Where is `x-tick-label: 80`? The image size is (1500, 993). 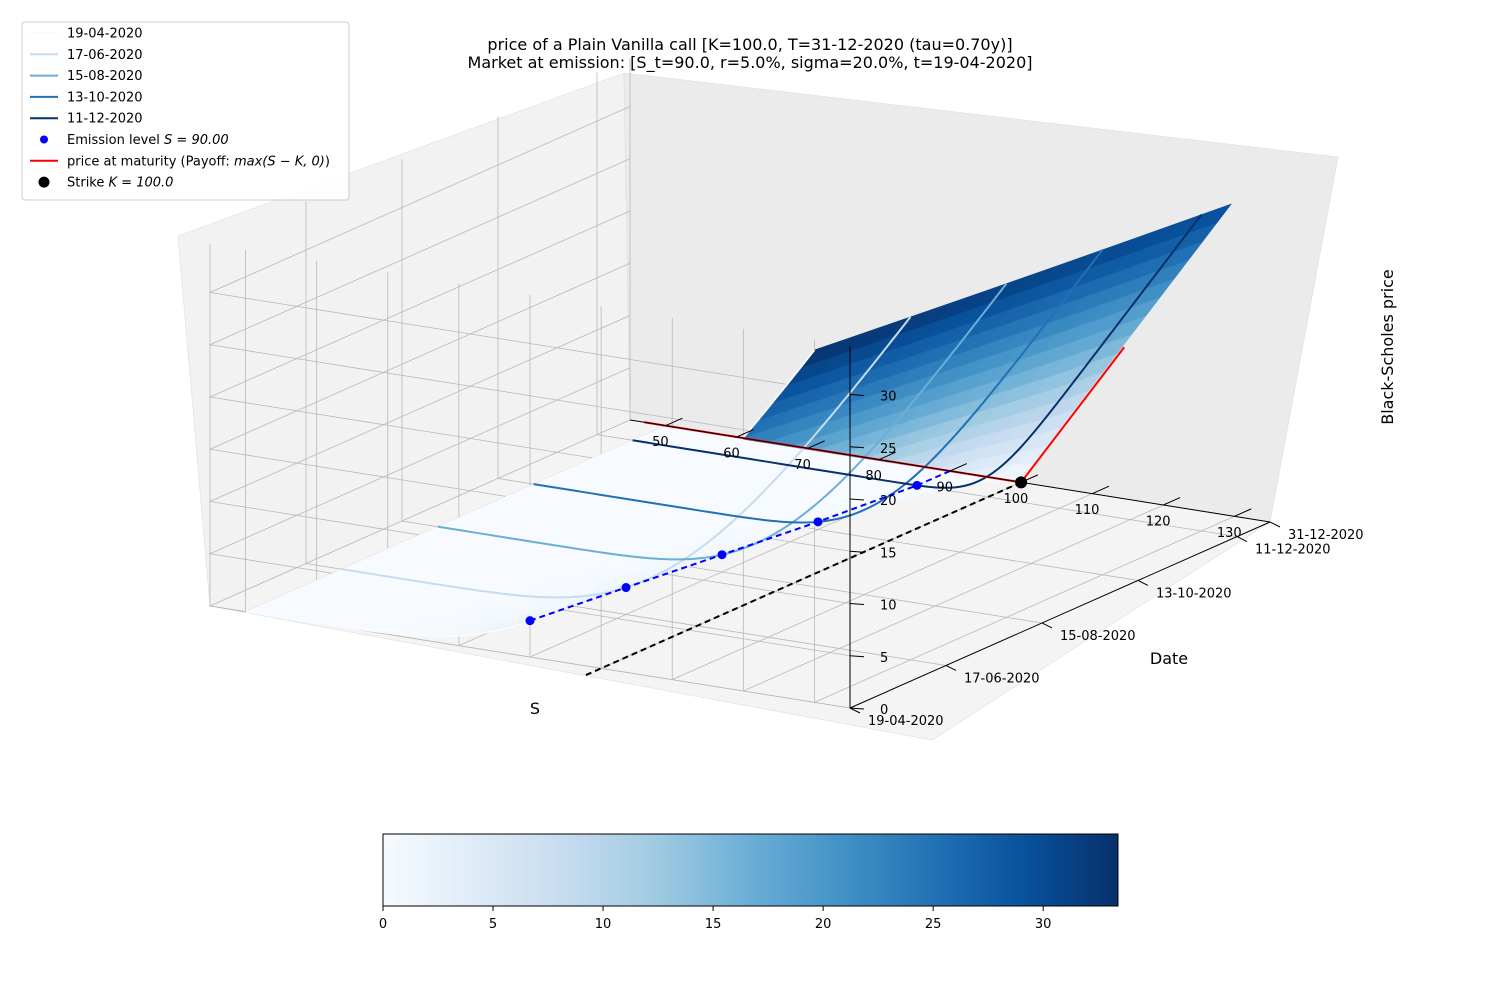
x-tick-label: 80 is located at coordinates (873, 476).